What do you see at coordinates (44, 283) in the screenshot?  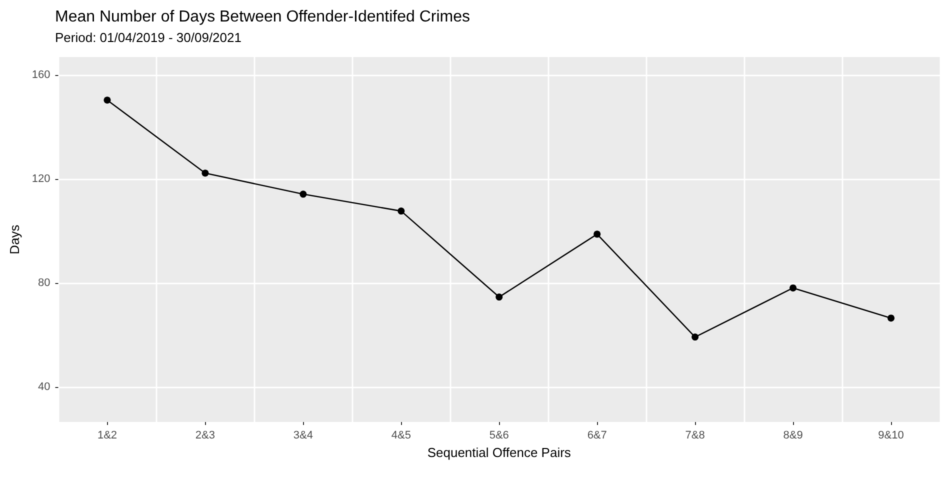 I see `y-tick-label: 80` at bounding box center [44, 283].